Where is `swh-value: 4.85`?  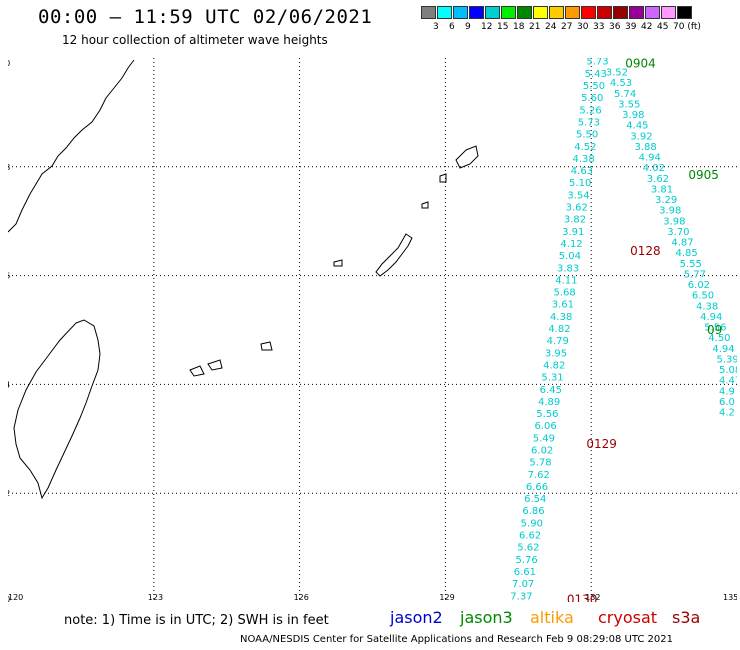
swh-value: 4.85 is located at coordinates (686, 253).